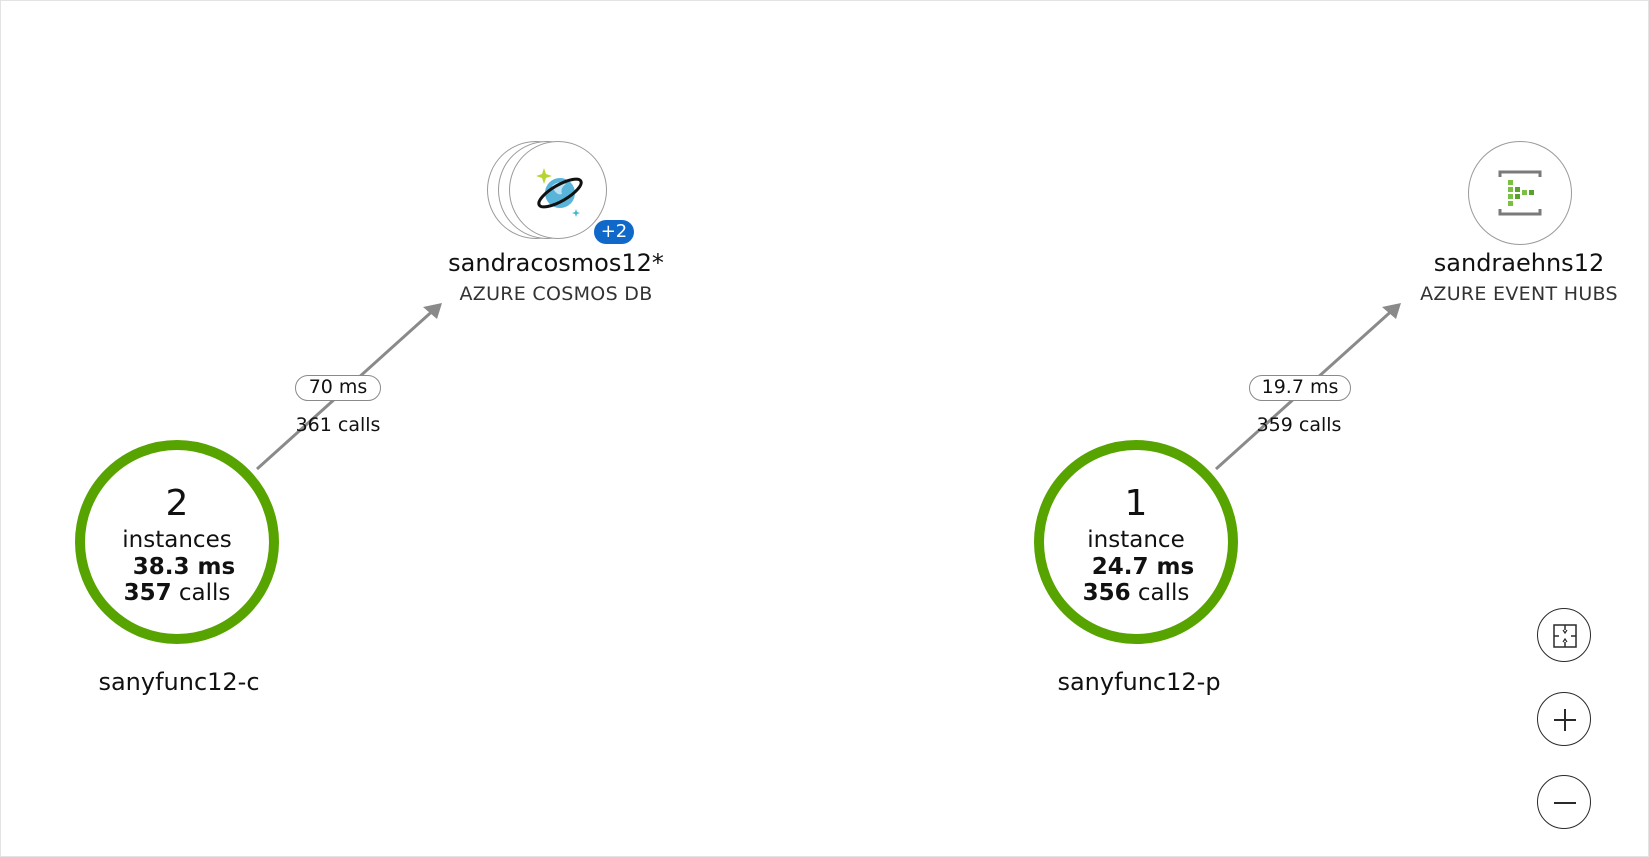 The width and height of the screenshot is (1649, 857). I want to click on call-count-number: 357, so click(147, 593).